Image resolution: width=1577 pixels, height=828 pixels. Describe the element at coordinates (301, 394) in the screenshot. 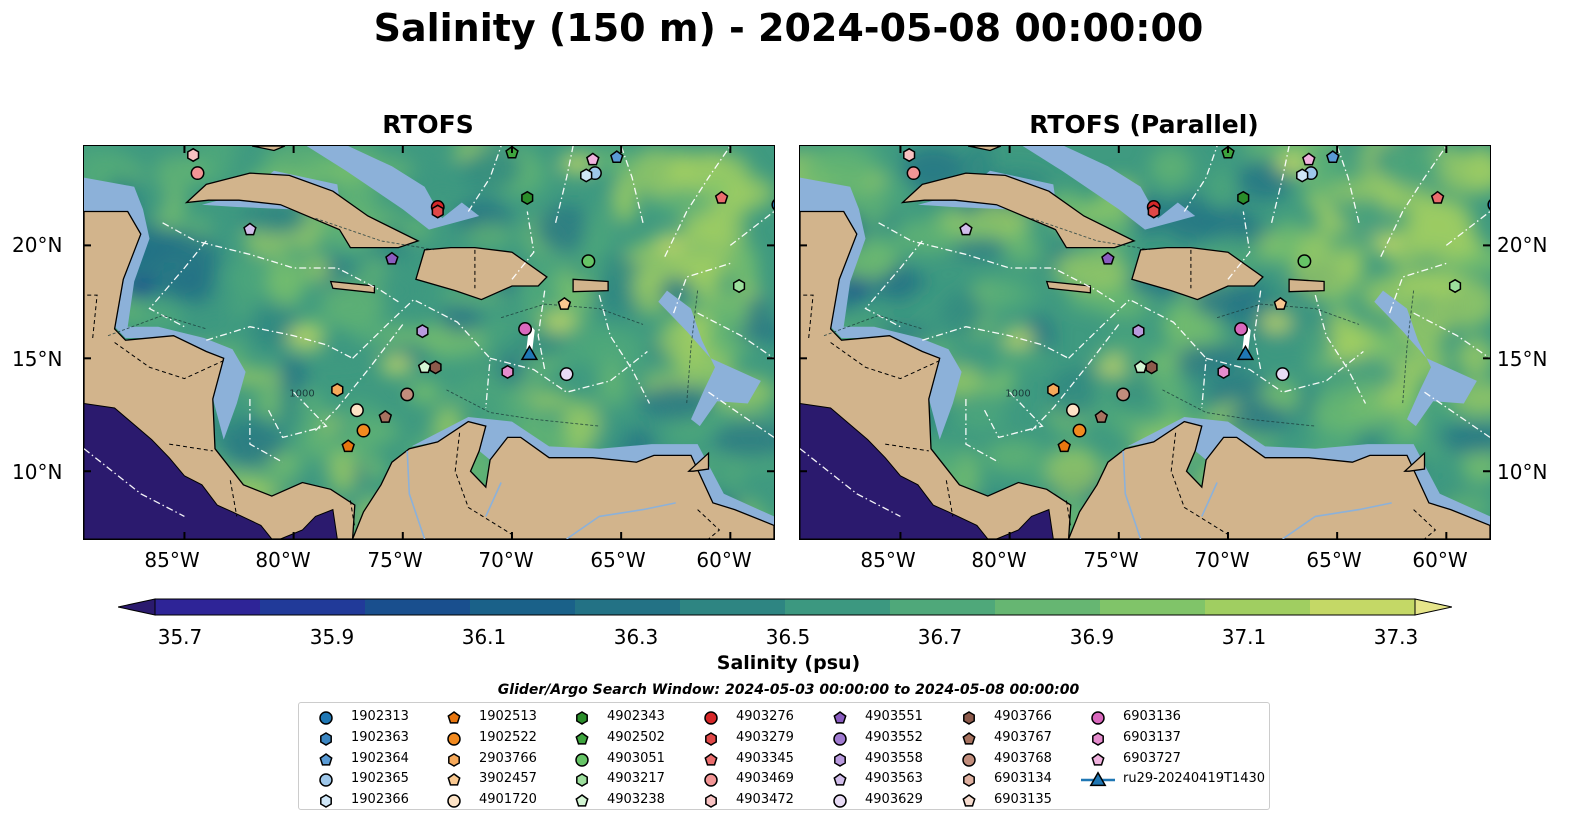

I see `contour-label: 1000` at that location.